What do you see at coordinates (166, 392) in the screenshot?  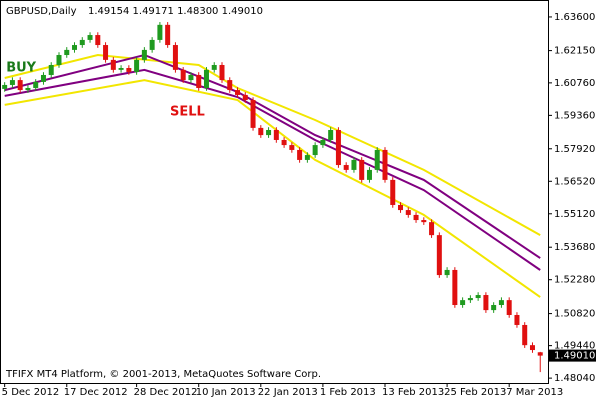 I see `x-tick-label: 28 Dec 2012` at bounding box center [166, 392].